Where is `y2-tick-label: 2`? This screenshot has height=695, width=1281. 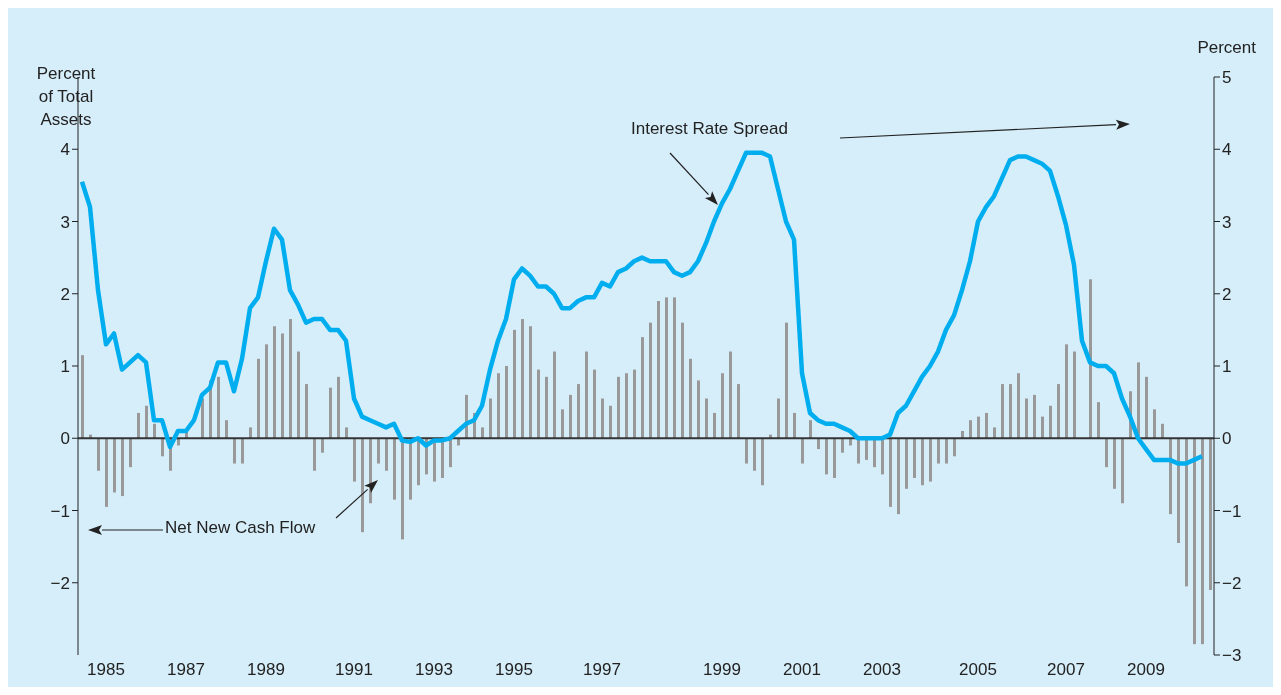 y2-tick-label: 2 is located at coordinates (1227, 294).